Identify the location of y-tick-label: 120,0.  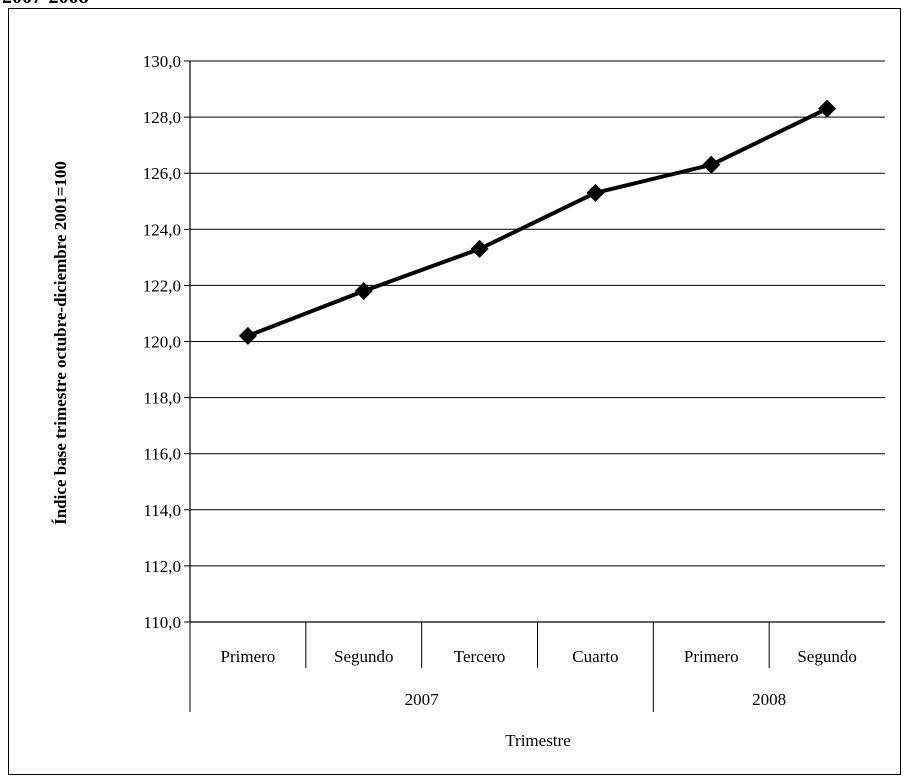
(162, 342).